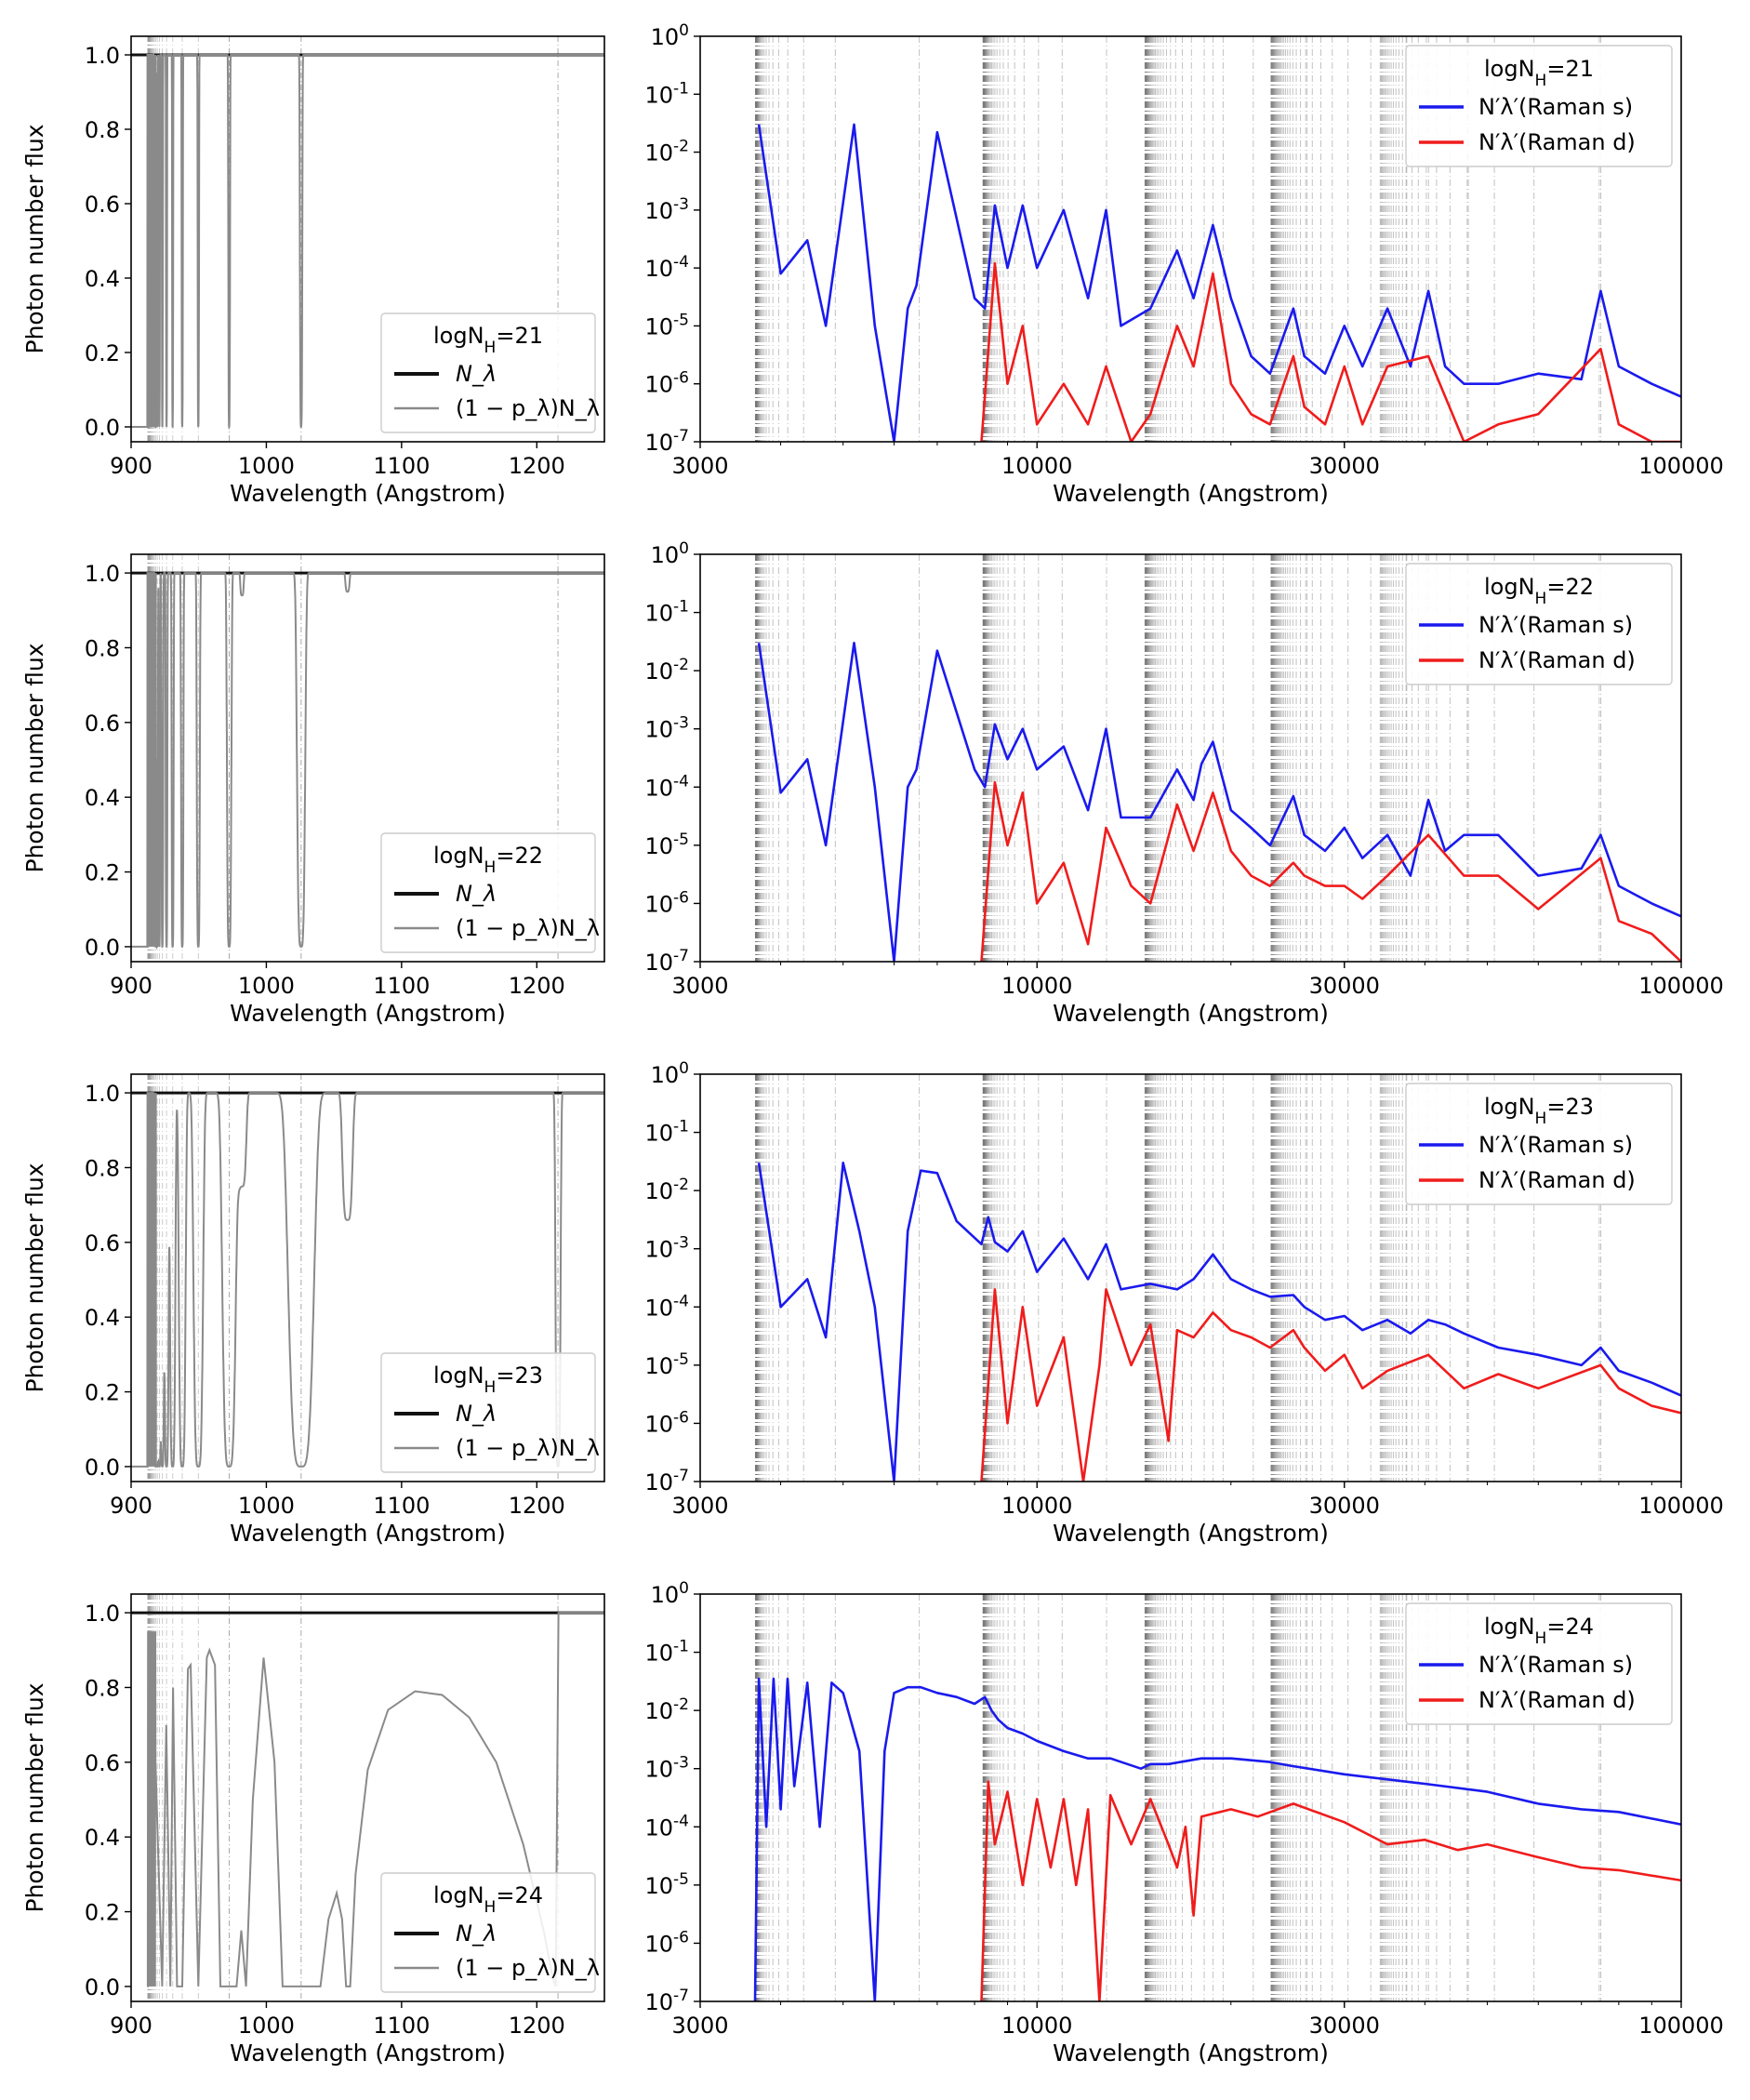  Describe the element at coordinates (667, 1943) in the screenshot. I see `y-tick-label: 10⁻⁶` at that location.